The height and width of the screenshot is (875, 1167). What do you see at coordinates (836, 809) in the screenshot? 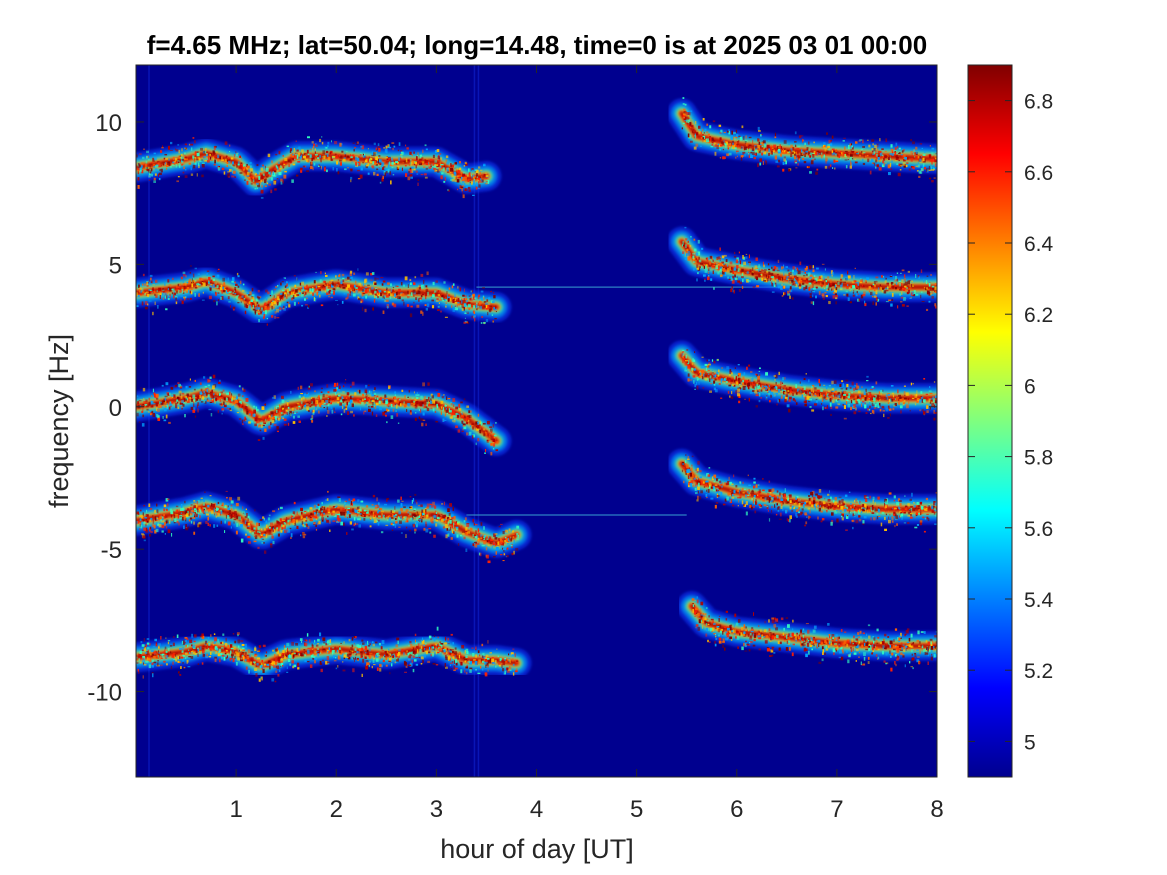
I see `x-tick-label: 7` at bounding box center [836, 809].